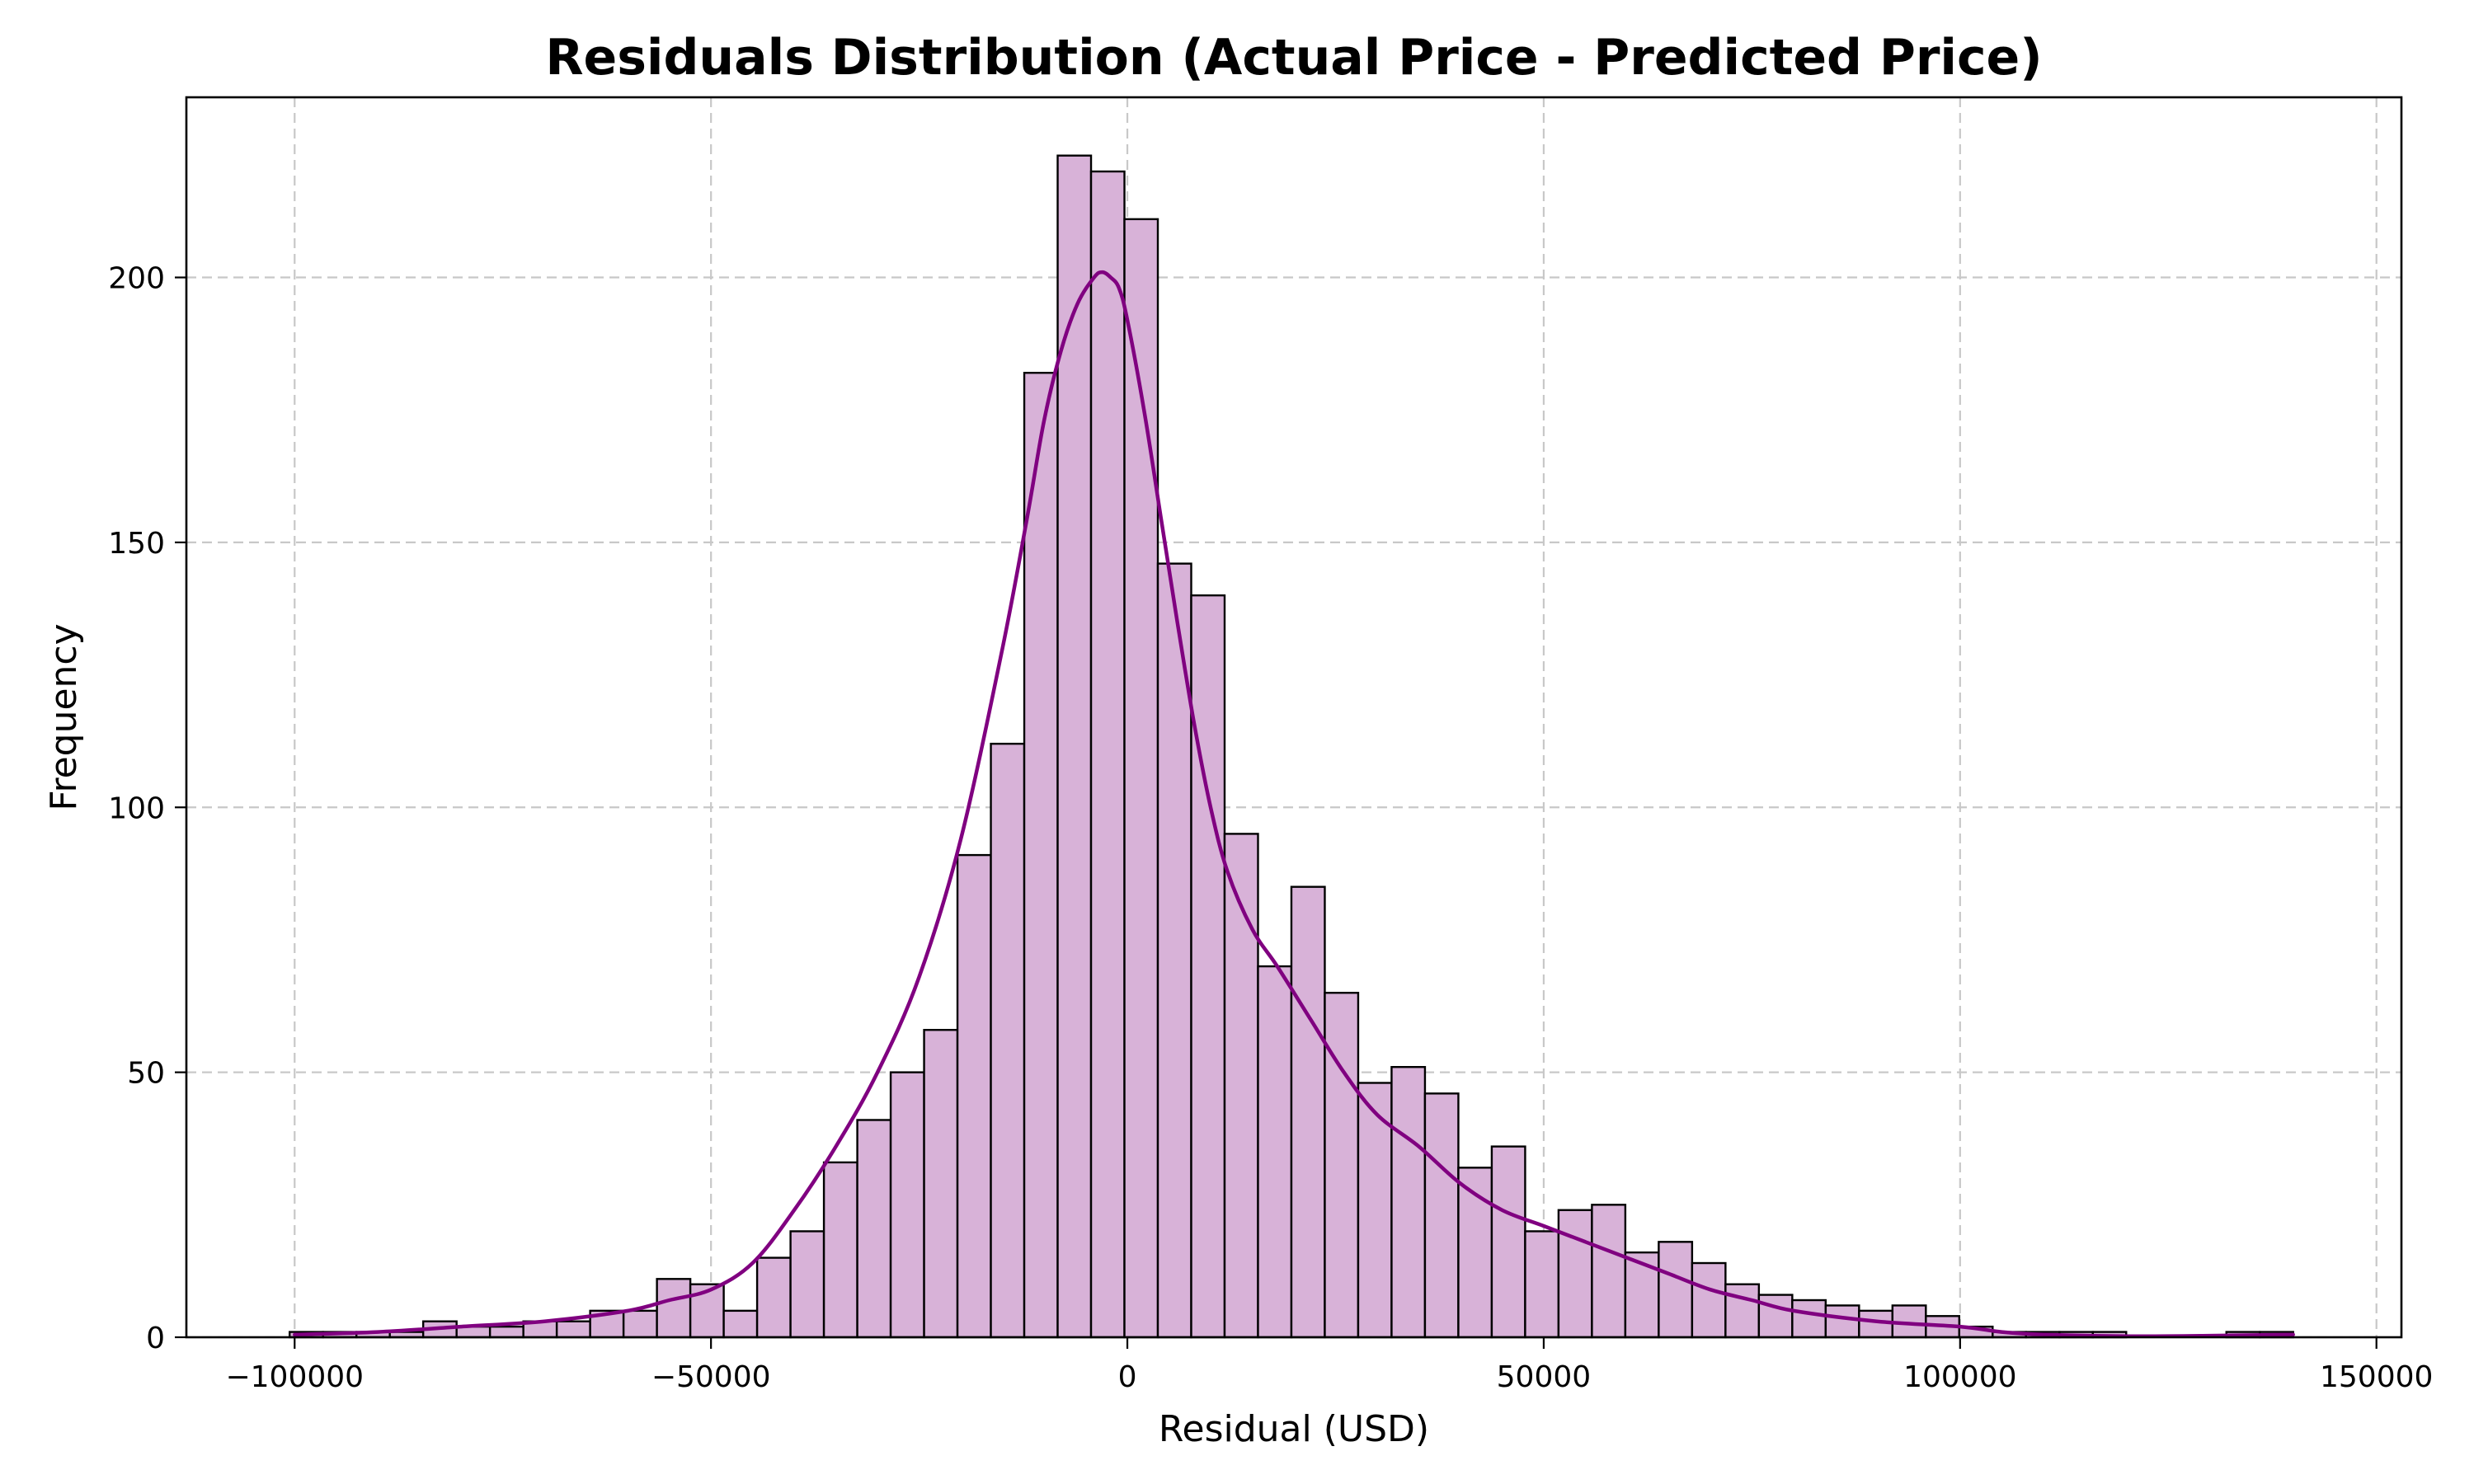  What do you see at coordinates (146, 1074) in the screenshot?
I see `y-tick-label: 50` at bounding box center [146, 1074].